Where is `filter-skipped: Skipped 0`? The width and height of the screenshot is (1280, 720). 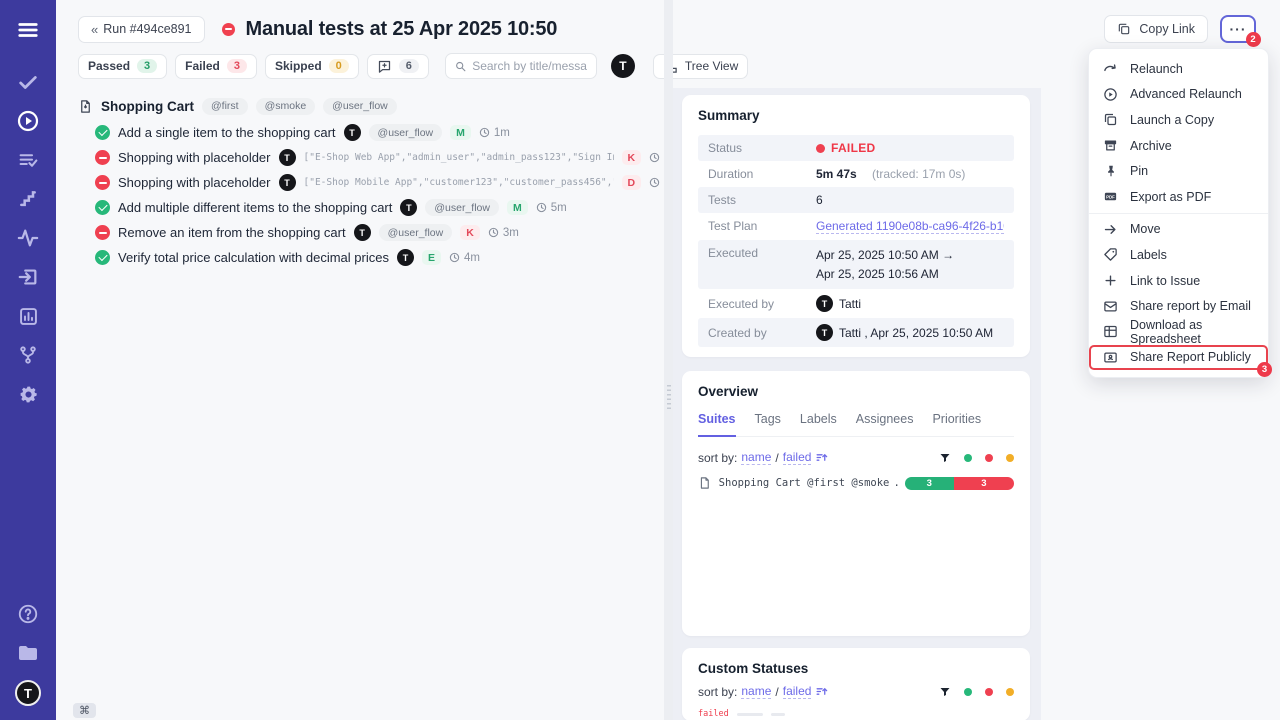 filter-skipped: Skipped 0 is located at coordinates (311, 66).